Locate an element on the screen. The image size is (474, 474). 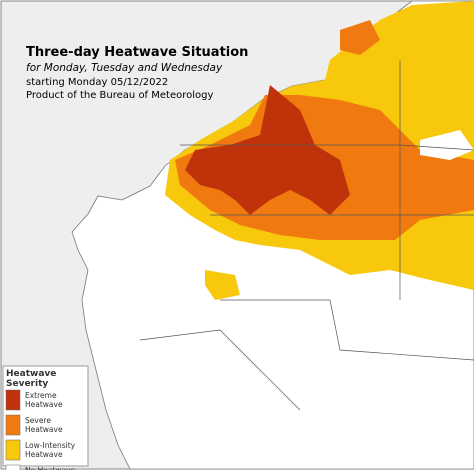
legend-label: Extreme is located at coordinates (41, 395).